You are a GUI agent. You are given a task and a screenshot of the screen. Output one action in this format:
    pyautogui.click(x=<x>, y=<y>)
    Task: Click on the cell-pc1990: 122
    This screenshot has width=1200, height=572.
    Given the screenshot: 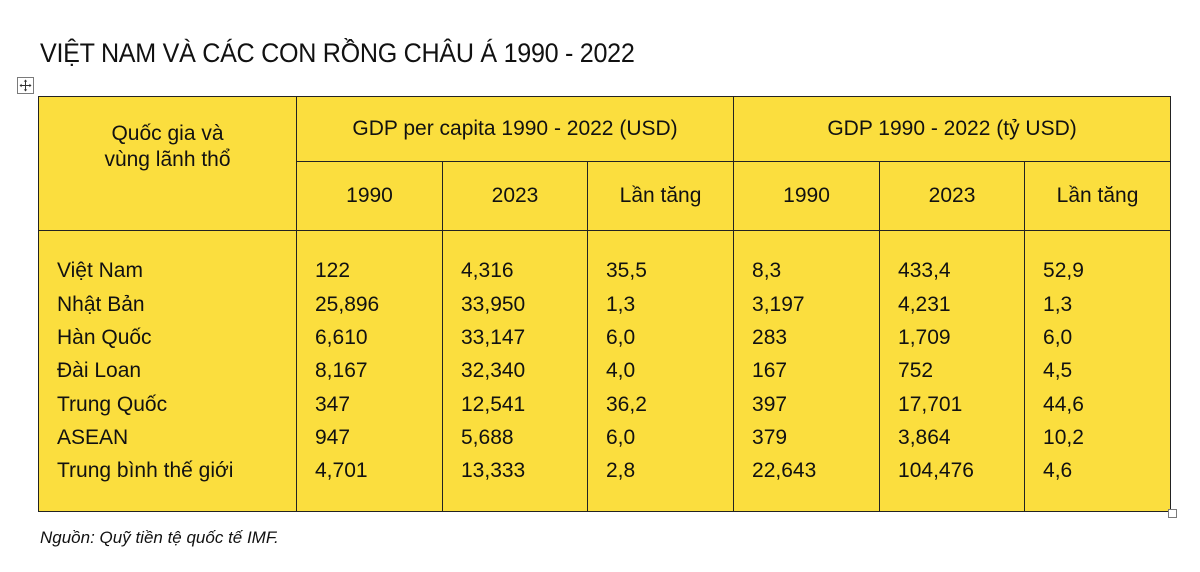 What is the action you would take?
    pyautogui.click(x=333, y=271)
    